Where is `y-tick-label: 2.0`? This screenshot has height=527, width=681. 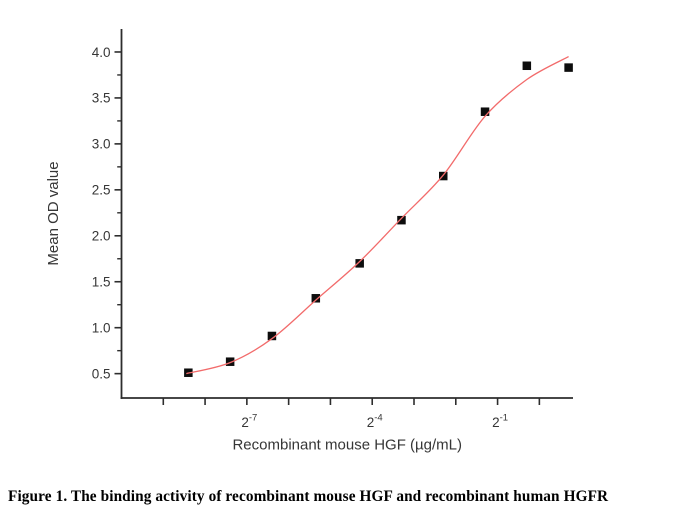
y-tick-label: 2.0 is located at coordinates (101, 236).